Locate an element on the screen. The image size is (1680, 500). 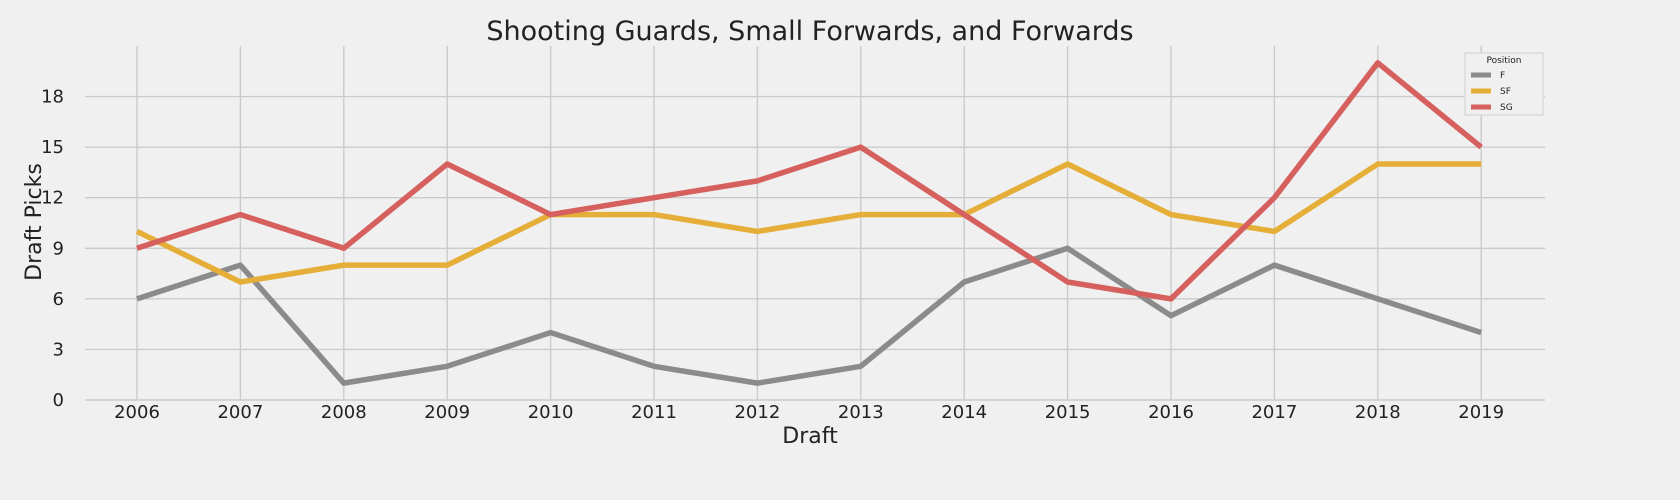
y-axis-title: Draft Picks is located at coordinates (34, 222).